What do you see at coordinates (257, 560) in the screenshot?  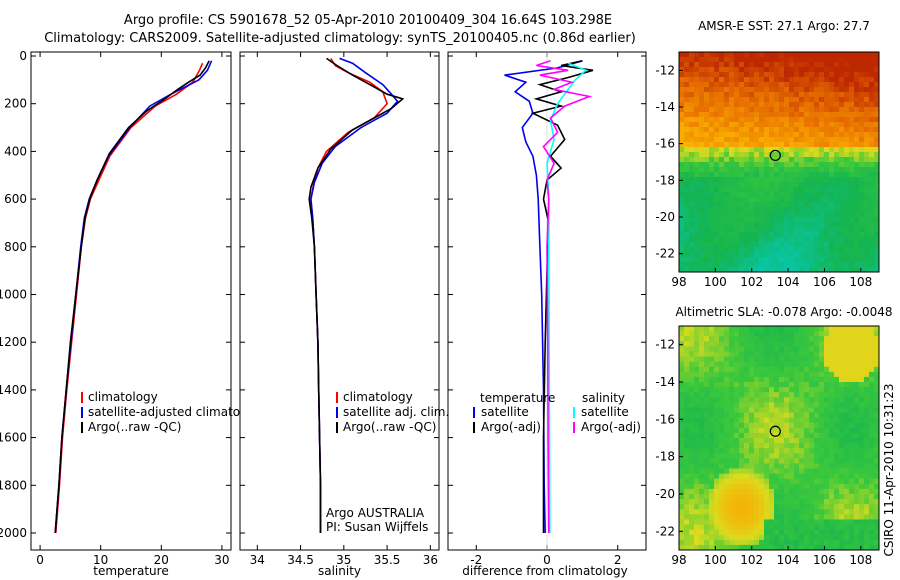 I see `x-tick-label: 34` at bounding box center [257, 560].